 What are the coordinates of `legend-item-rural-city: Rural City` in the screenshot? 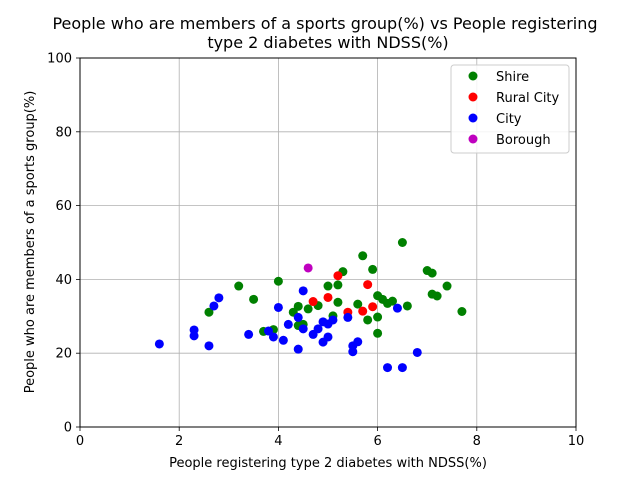 It's located at (514, 98).